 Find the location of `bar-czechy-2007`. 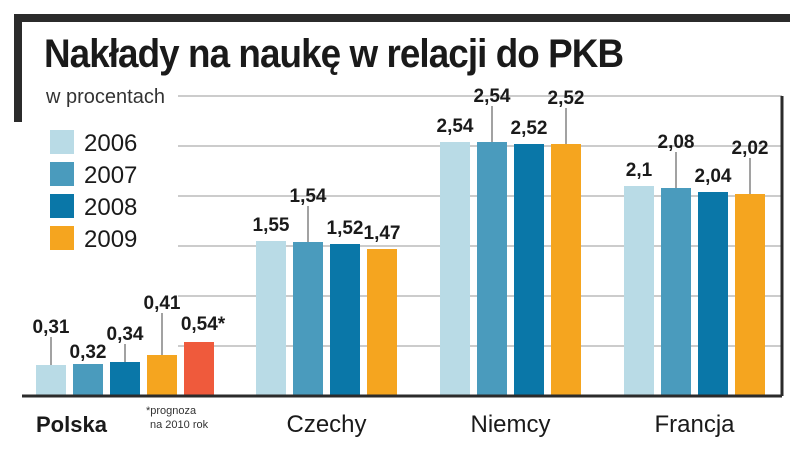

bar-czechy-2007 is located at coordinates (308, 319).